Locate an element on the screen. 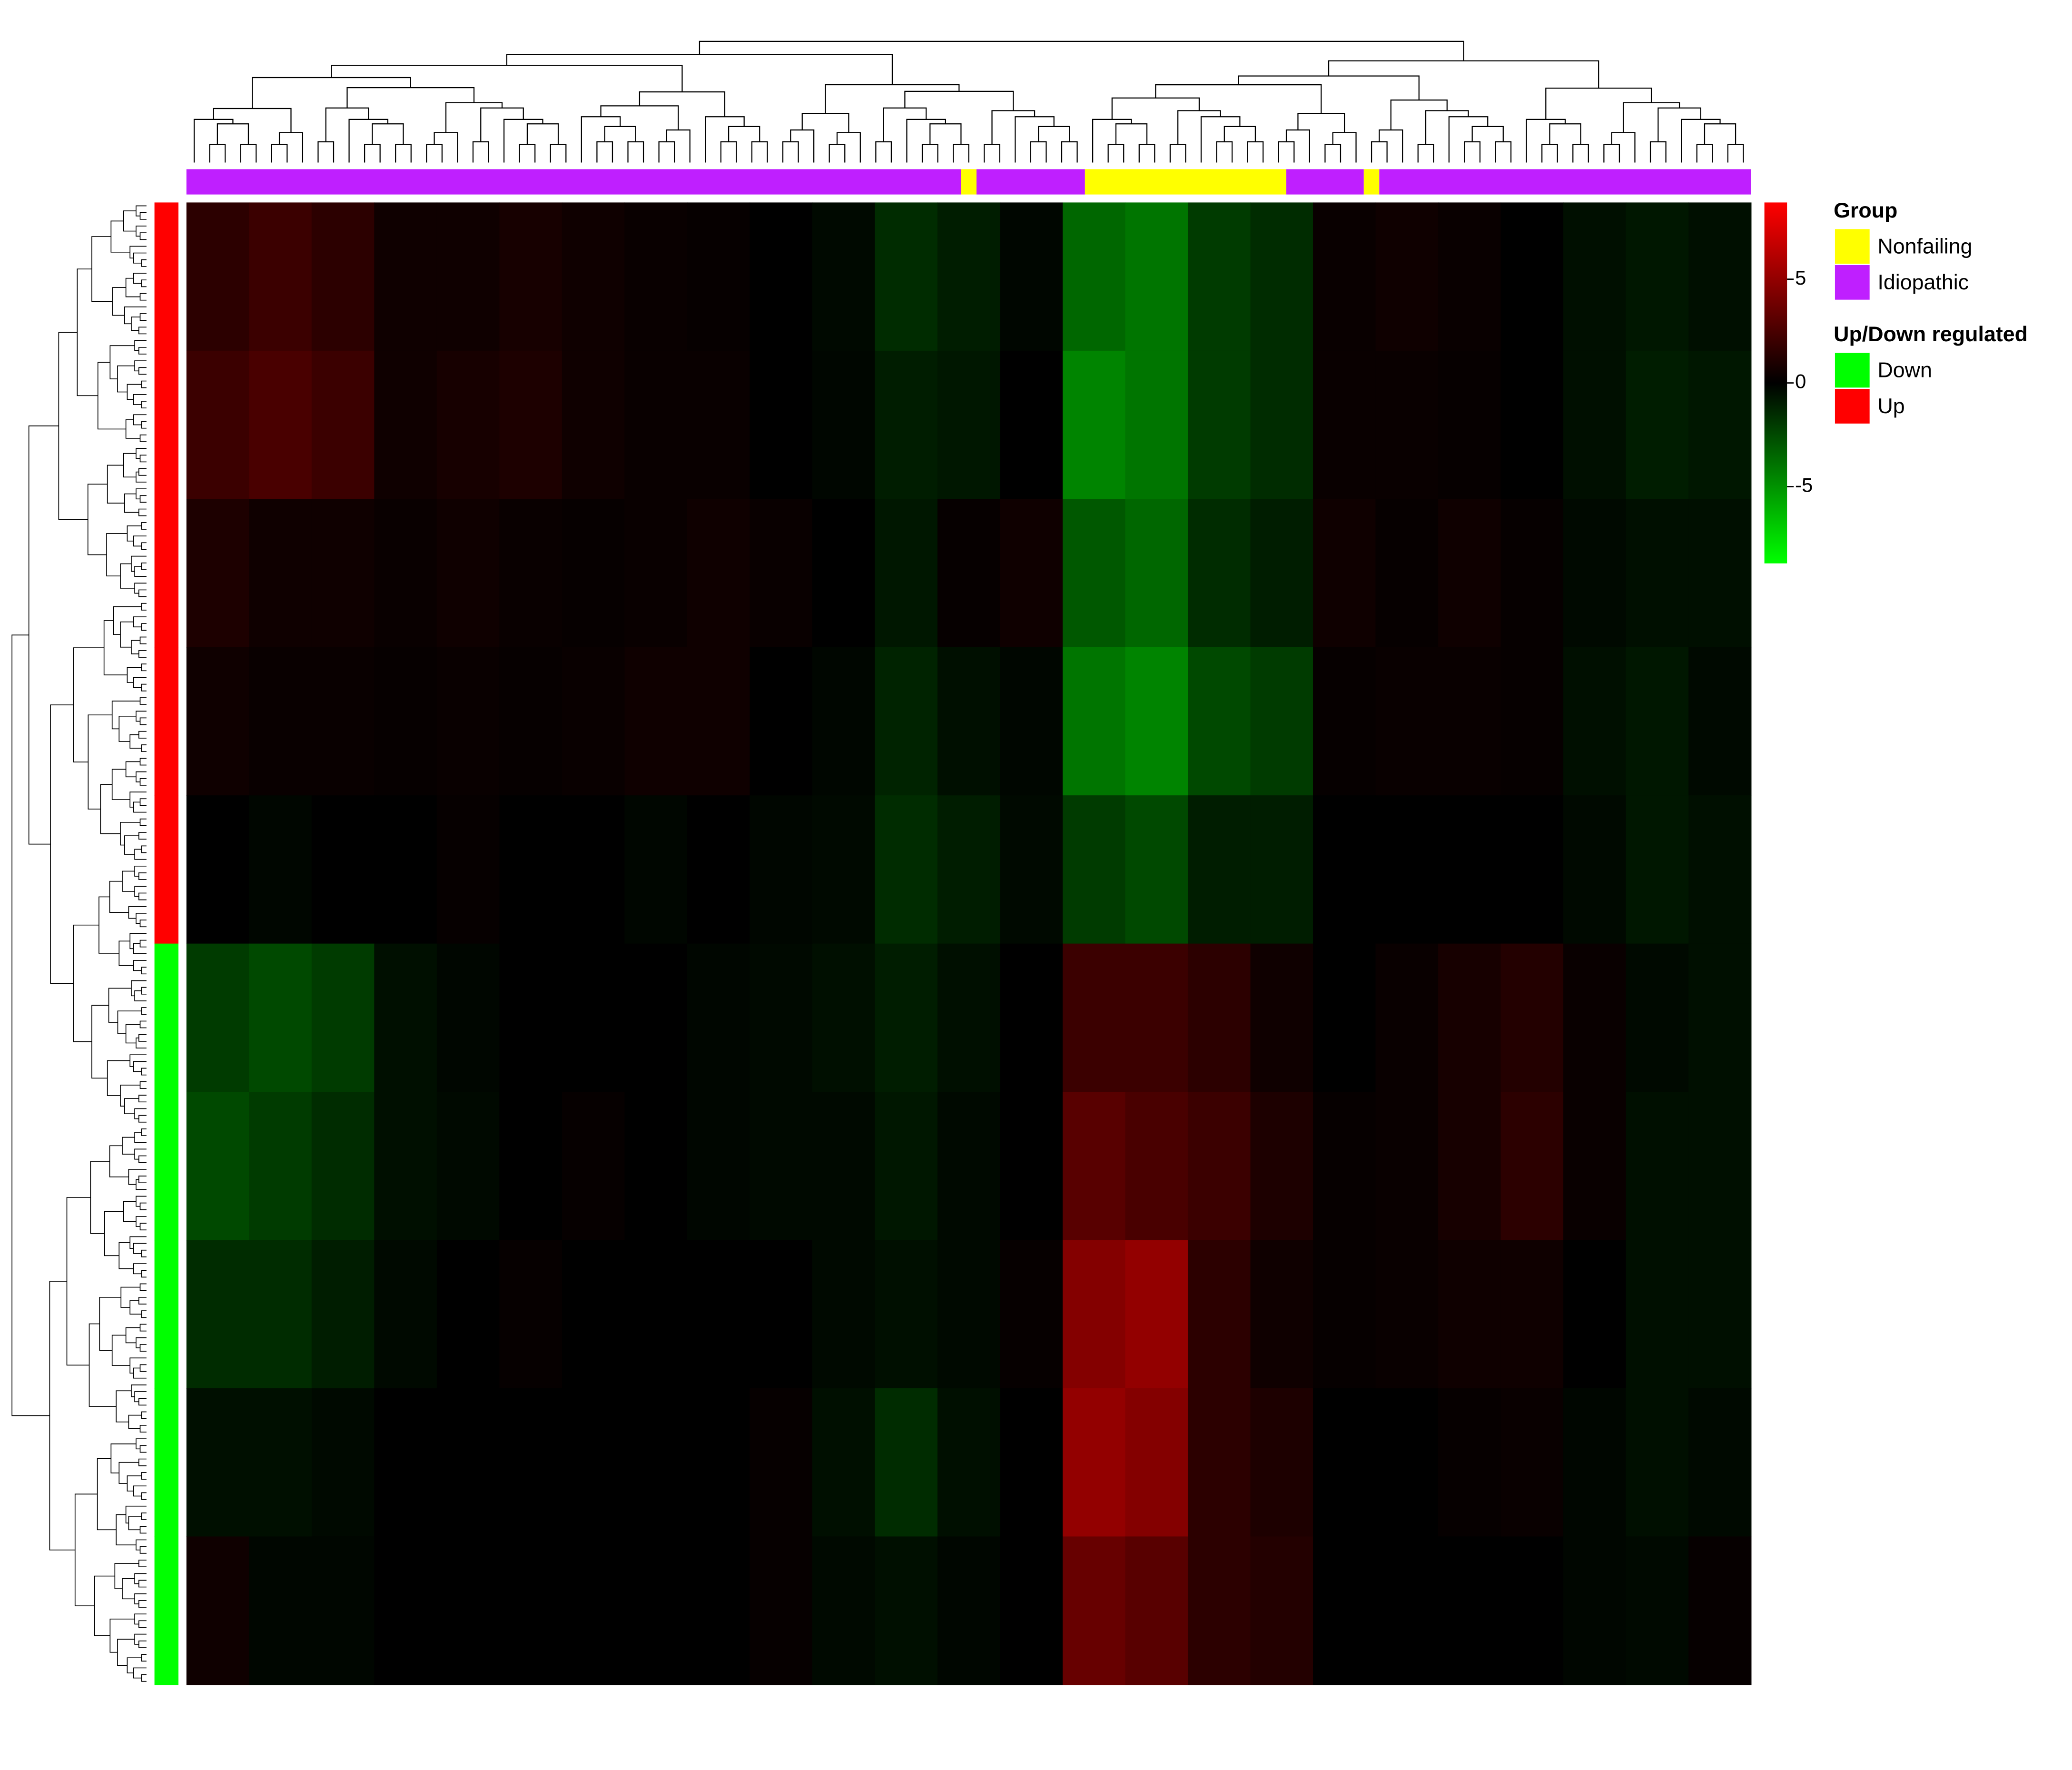 The height and width of the screenshot is (1770, 2072). row-annotation is located at coordinates (166, 277).